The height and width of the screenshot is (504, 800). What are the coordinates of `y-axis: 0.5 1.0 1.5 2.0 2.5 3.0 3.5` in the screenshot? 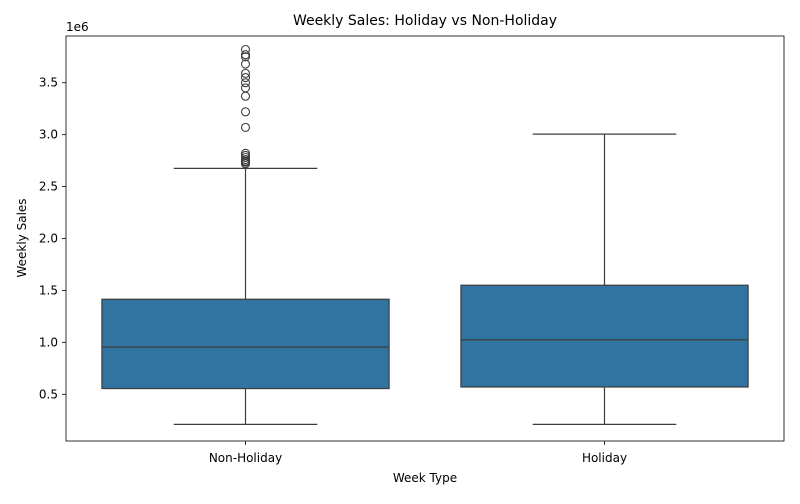 It's located at (52, 238).